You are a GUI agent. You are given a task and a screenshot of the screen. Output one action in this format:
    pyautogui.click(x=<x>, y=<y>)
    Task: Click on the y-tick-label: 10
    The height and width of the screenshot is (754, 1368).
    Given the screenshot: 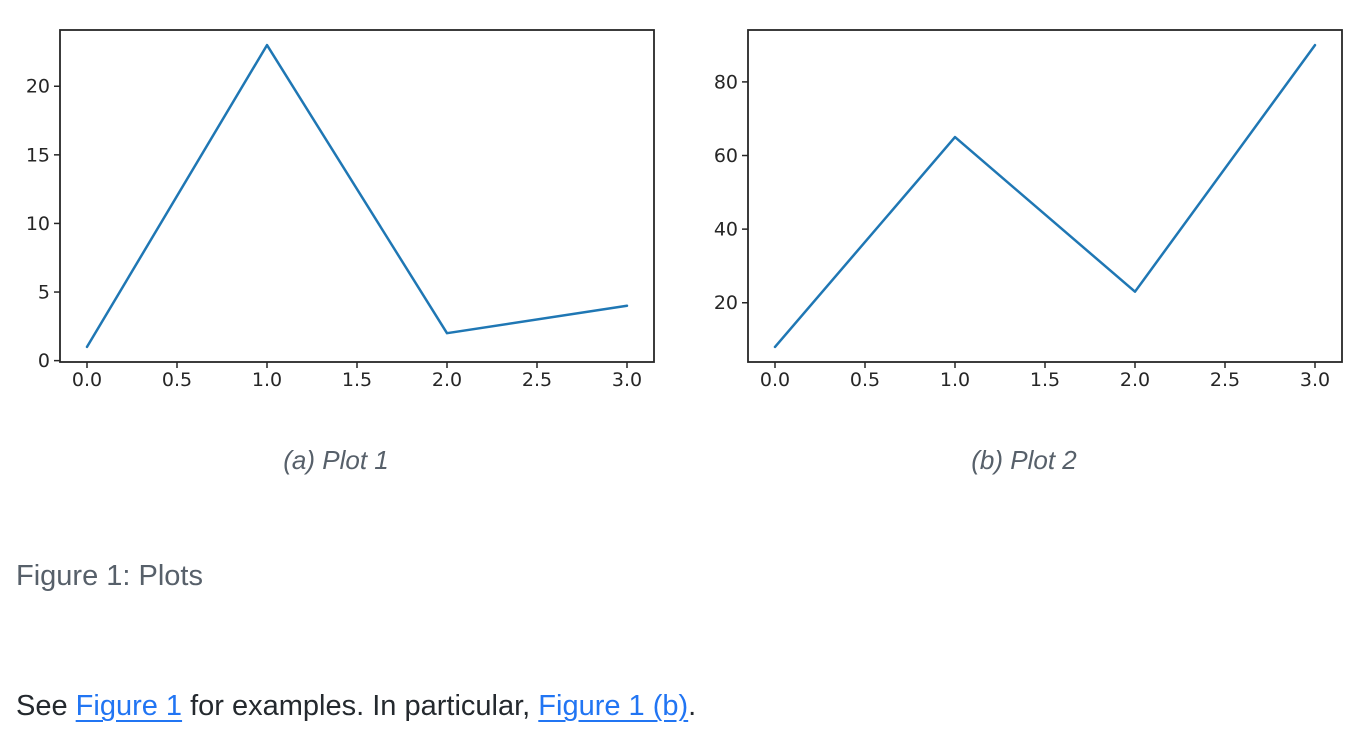 What is the action you would take?
    pyautogui.click(x=38, y=224)
    